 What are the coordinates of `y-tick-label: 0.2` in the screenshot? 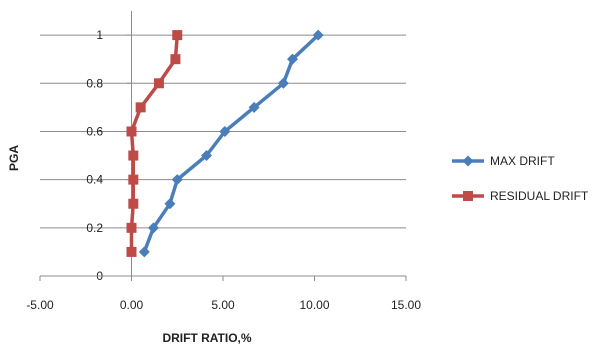 It's located at (94, 228).